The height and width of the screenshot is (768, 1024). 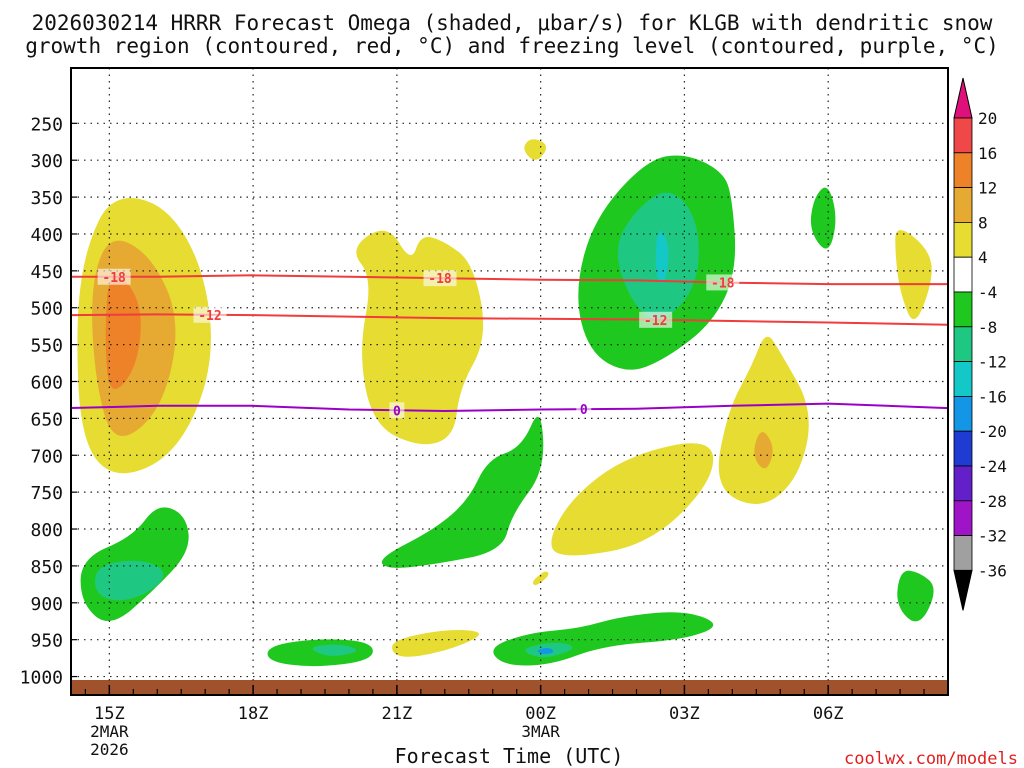 I want to click on watermark: coolwx.com/models, so click(x=931, y=758).